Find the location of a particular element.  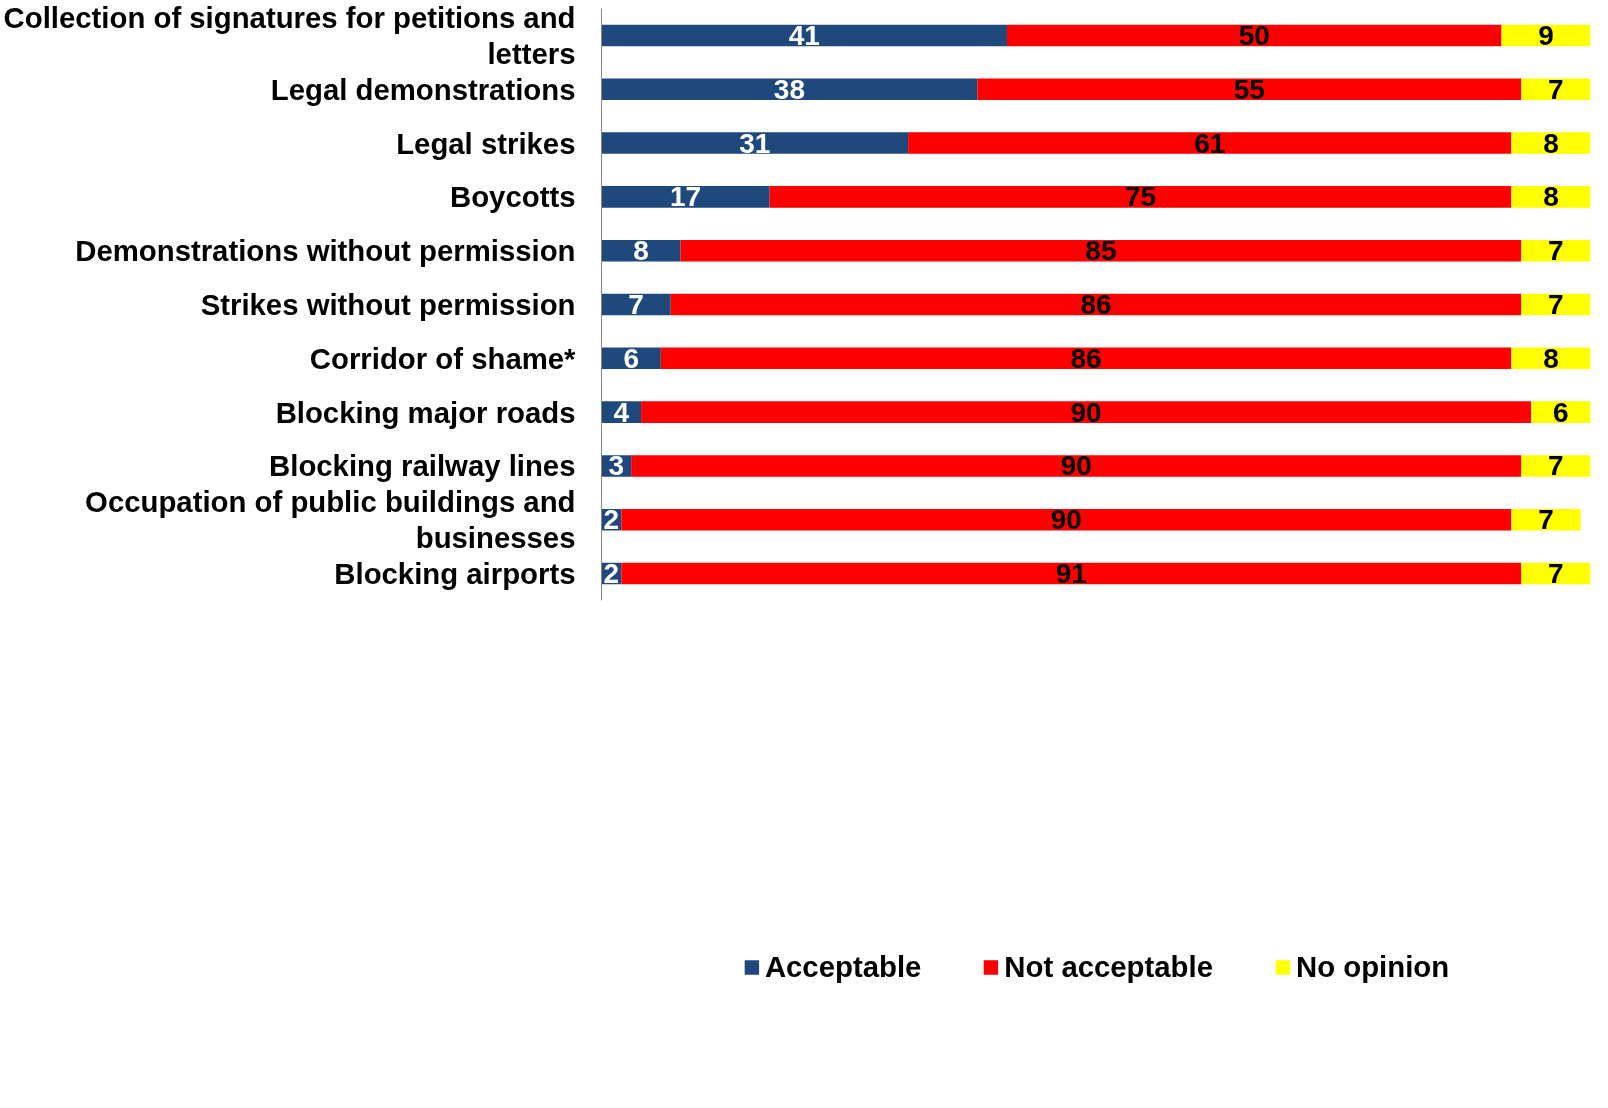

y-tick-label: Blocking railway lines is located at coordinates (422, 466).